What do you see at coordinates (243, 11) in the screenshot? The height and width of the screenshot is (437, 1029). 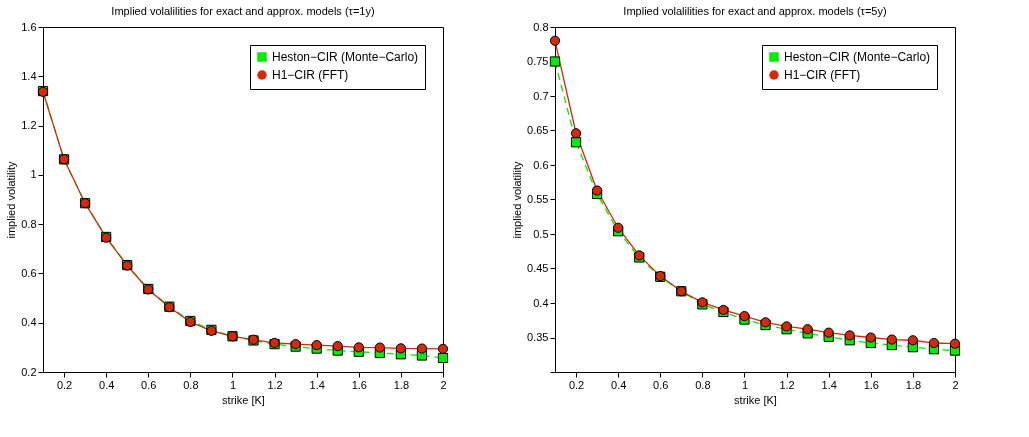 I see `chart-title: Implied volalilities for exact and approx. models (τ=1y)` at bounding box center [243, 11].